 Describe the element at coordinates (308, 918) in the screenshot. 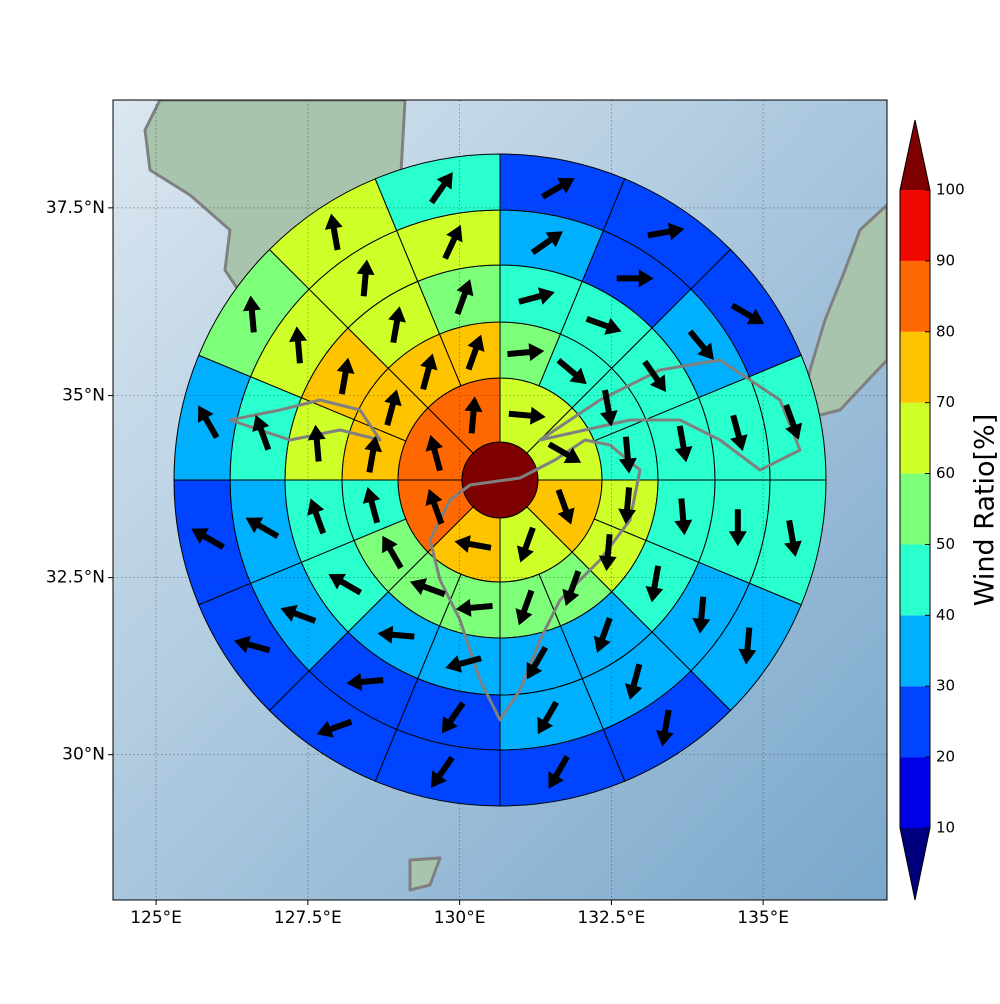

I see `x-tick-label: 127.5°E` at that location.